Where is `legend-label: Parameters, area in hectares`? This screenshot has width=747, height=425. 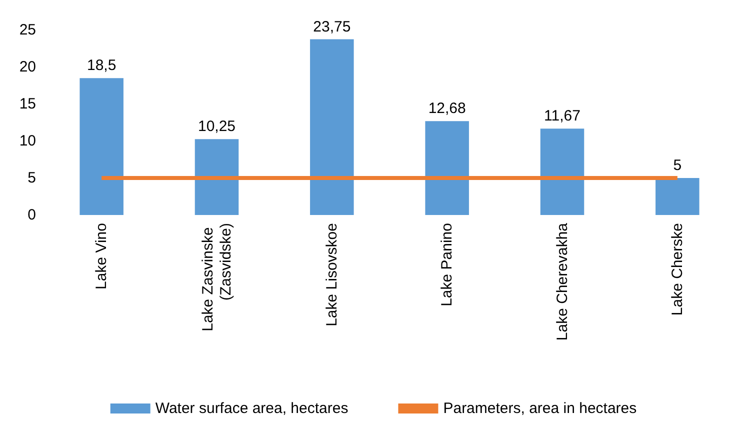
legend-label: Parameters, area in hectares is located at coordinates (540, 408).